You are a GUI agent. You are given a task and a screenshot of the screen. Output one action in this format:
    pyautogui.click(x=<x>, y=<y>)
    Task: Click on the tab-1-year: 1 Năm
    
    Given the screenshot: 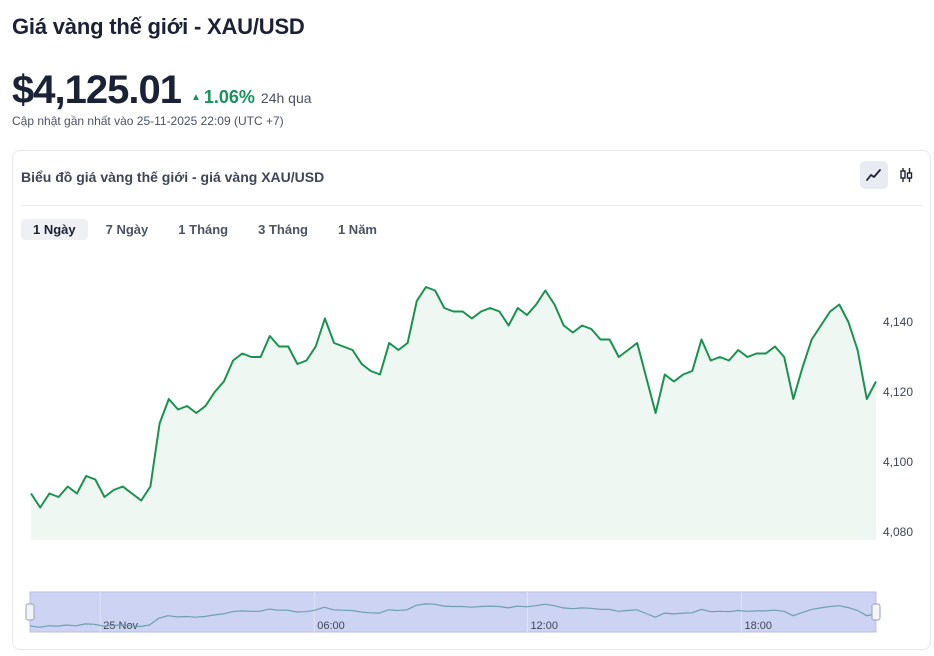 What is the action you would take?
    pyautogui.click(x=357, y=229)
    